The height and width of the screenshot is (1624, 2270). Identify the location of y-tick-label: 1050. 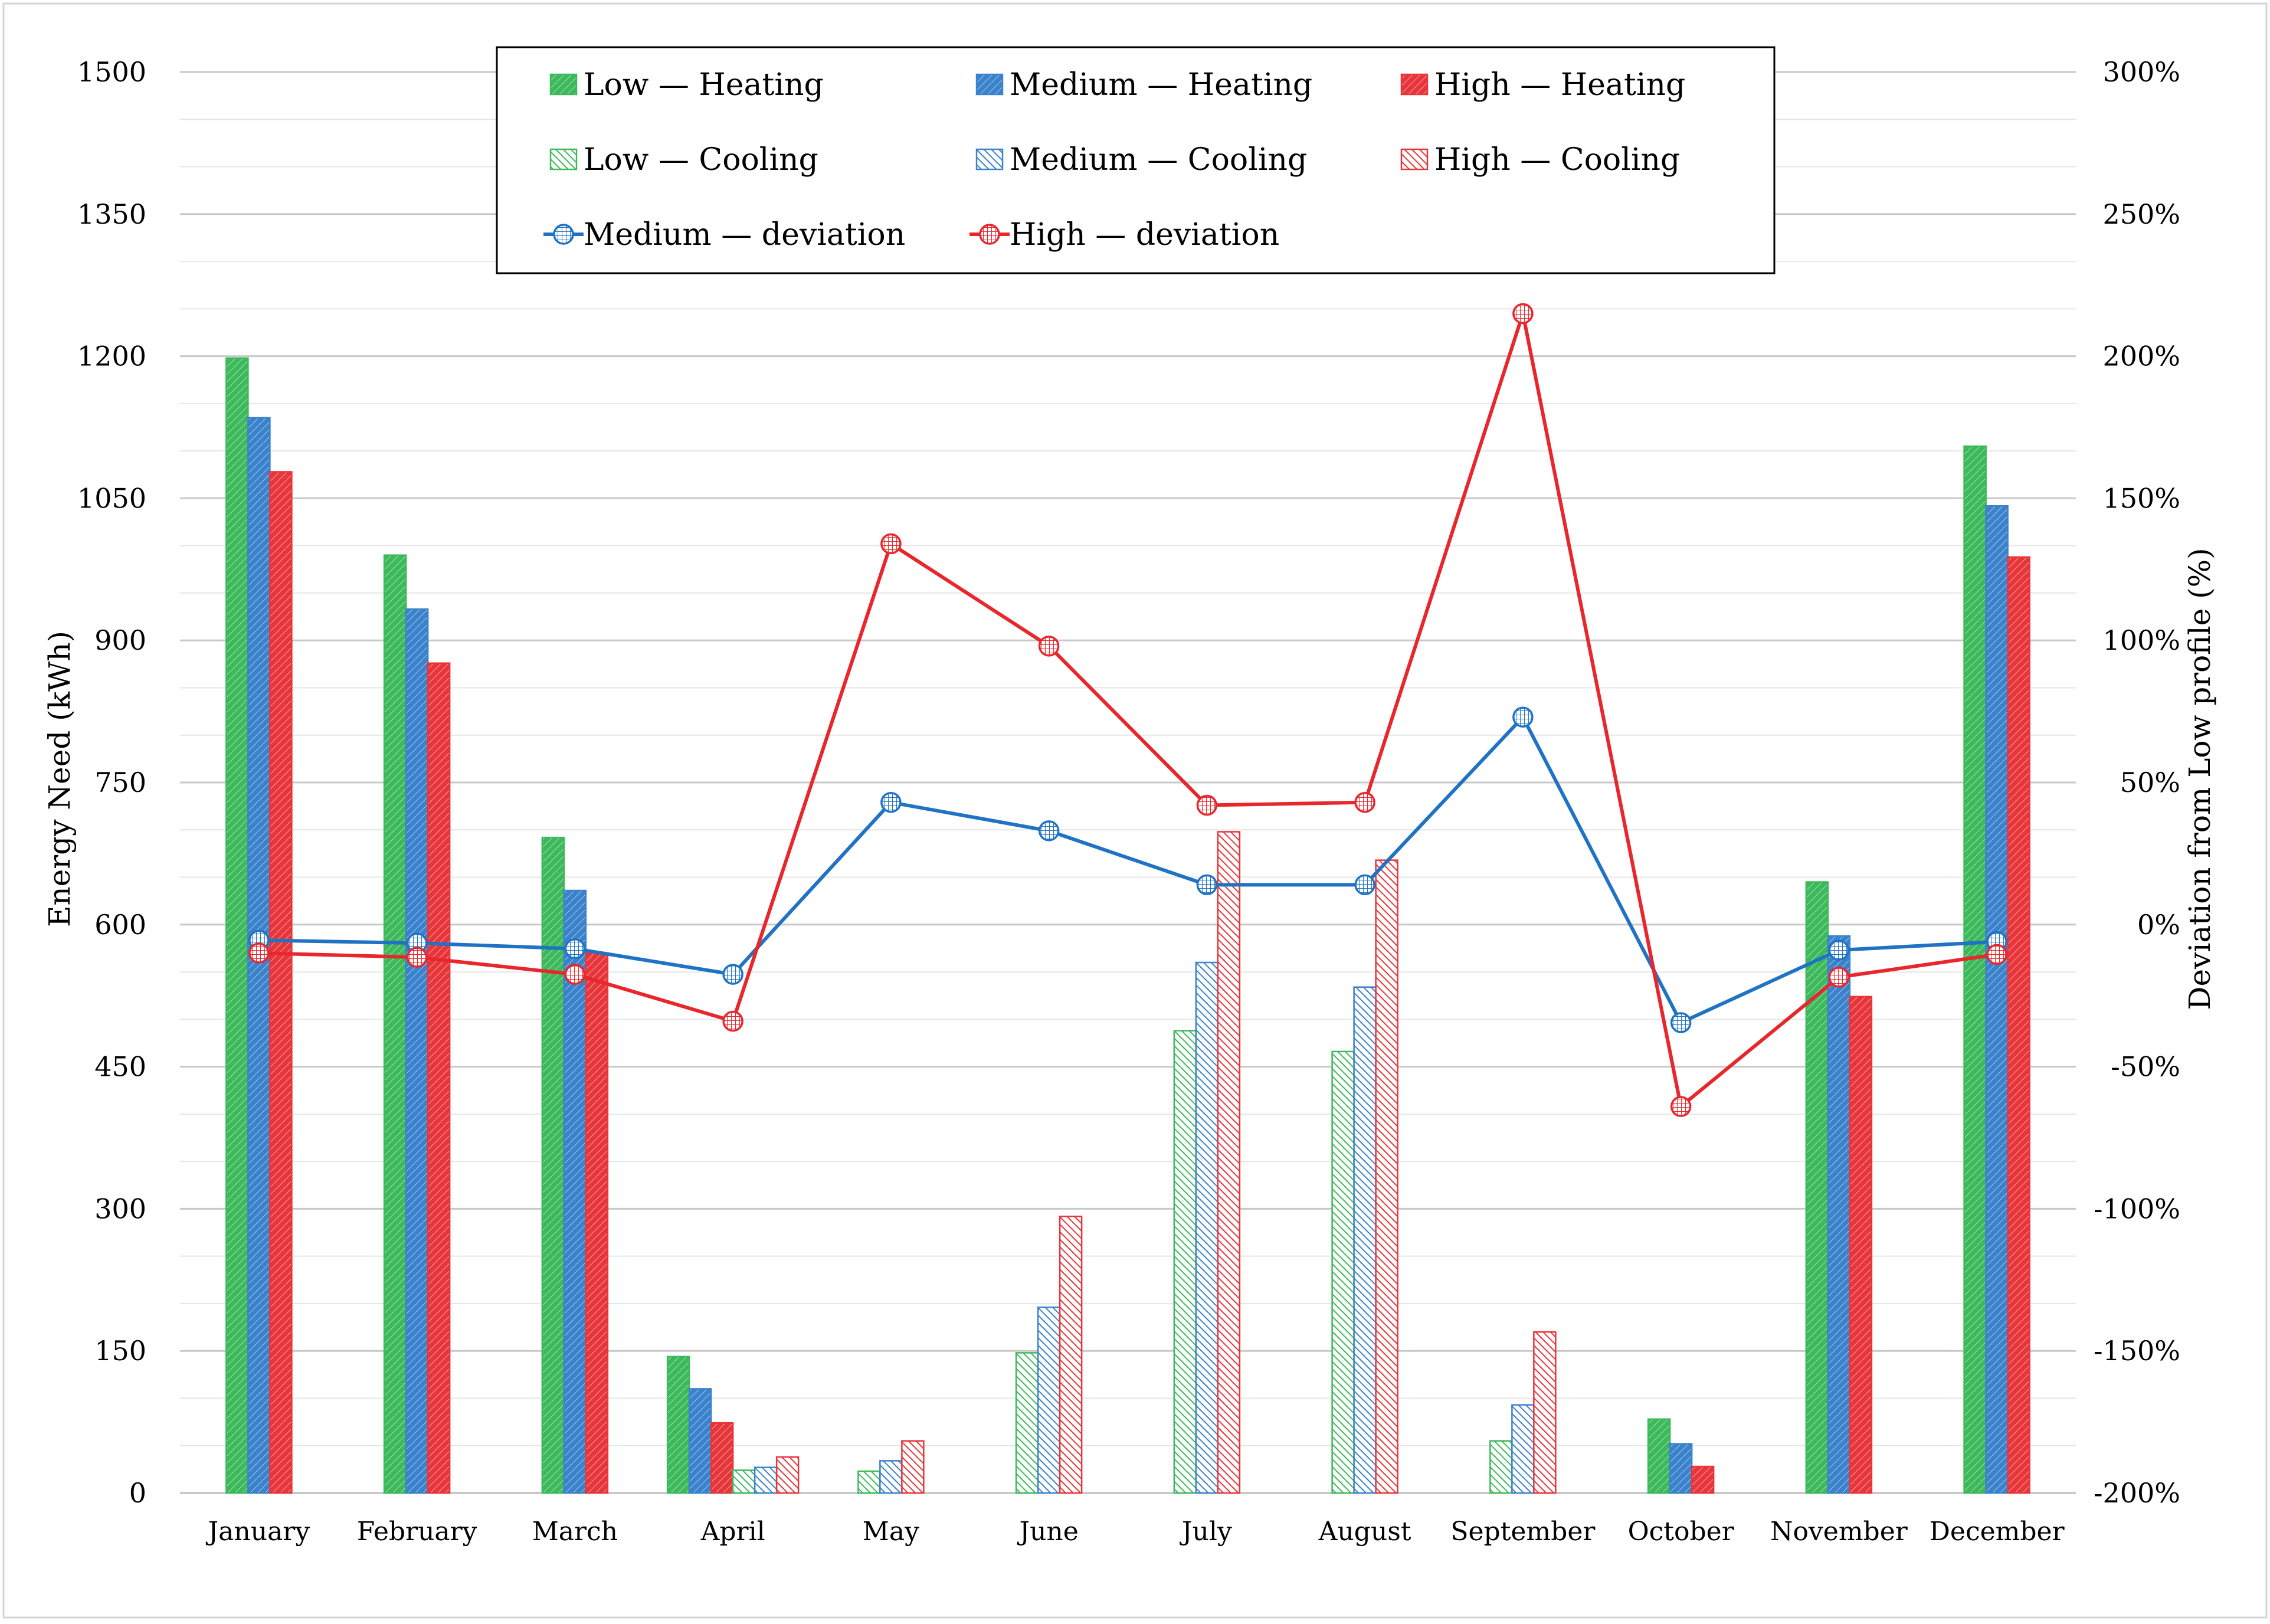
(111, 498).